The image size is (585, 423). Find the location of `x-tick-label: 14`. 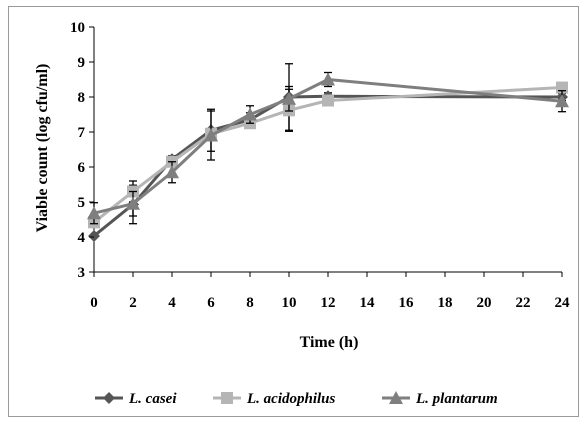

x-tick-label: 14 is located at coordinates (368, 303).